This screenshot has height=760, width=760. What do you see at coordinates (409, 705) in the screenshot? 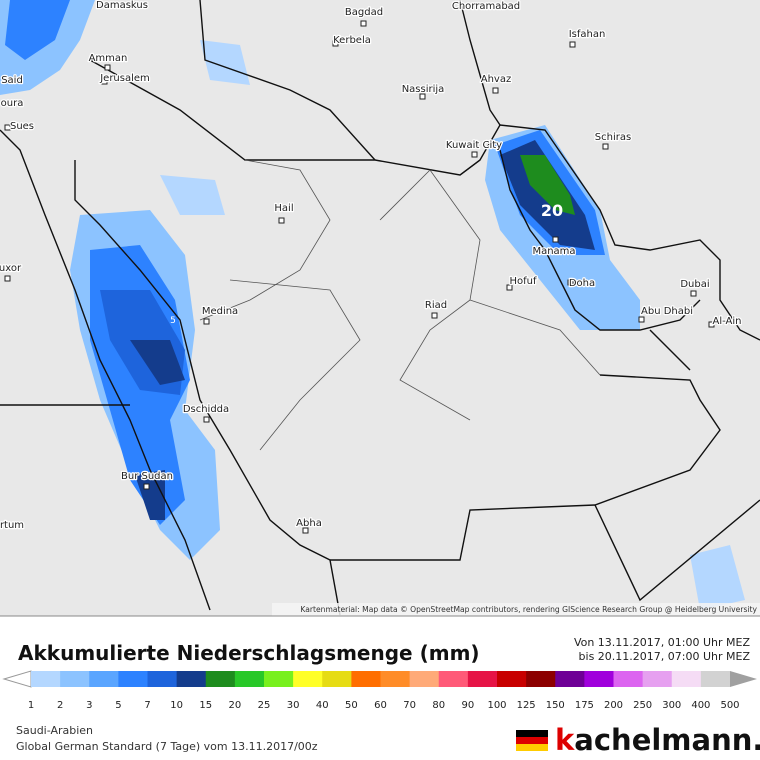
I see `legend-label: 70` at bounding box center [409, 705].